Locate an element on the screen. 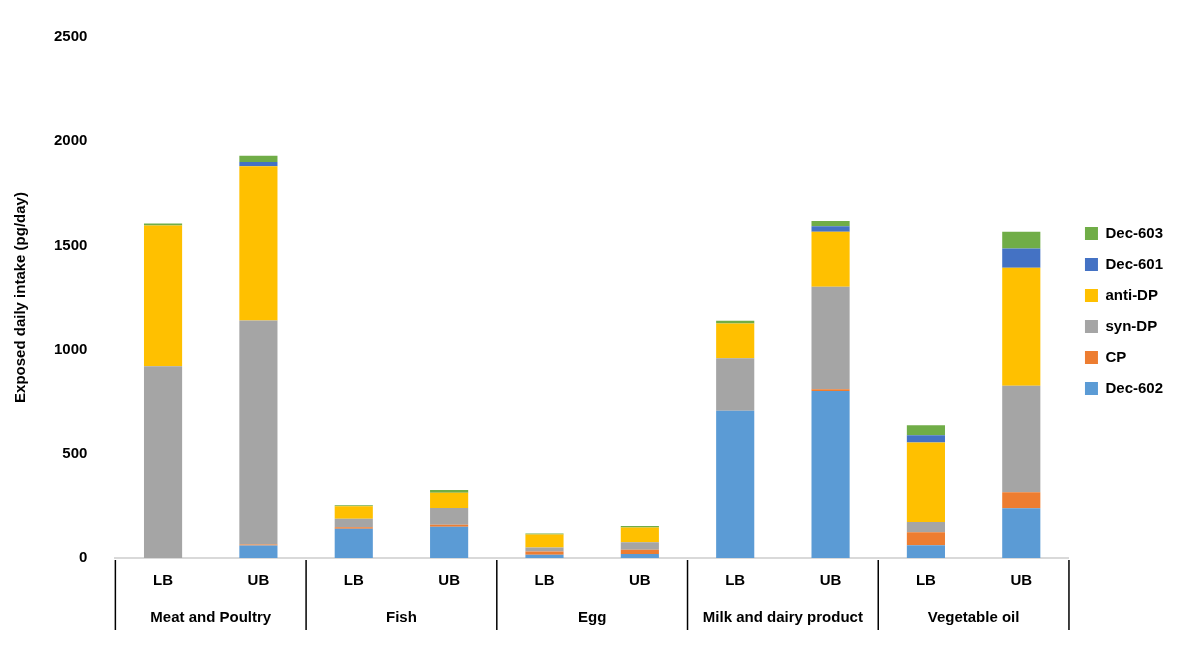 The image size is (1181, 672). text: Meat and Poultry is located at coordinates (211, 617).